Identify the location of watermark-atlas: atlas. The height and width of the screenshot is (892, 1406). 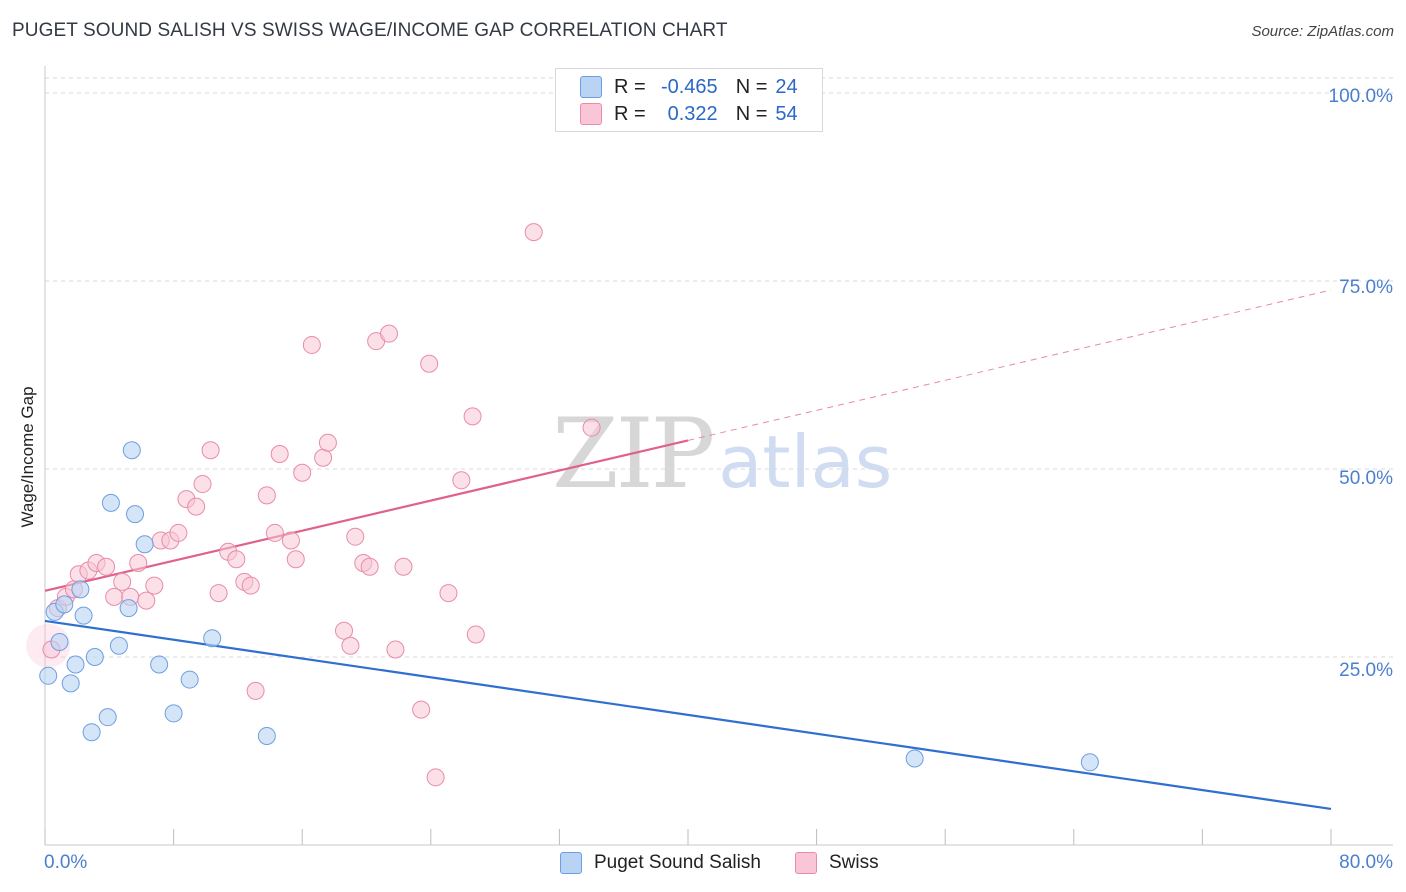
(805, 462).